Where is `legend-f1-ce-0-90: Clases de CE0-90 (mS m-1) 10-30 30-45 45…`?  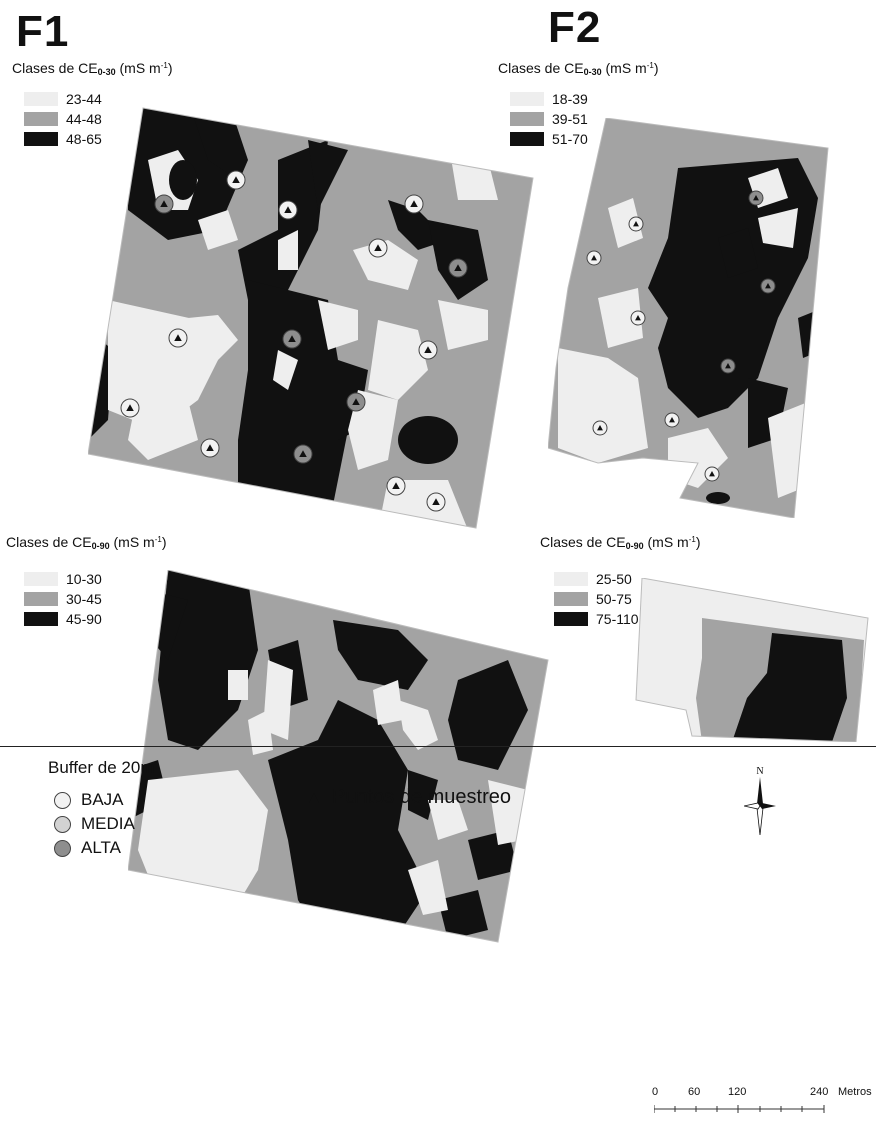 legend-f1-ce-0-90: Clases de CE0-90 (mS m-1) 10-30 30-45 45… is located at coordinates (86, 581).